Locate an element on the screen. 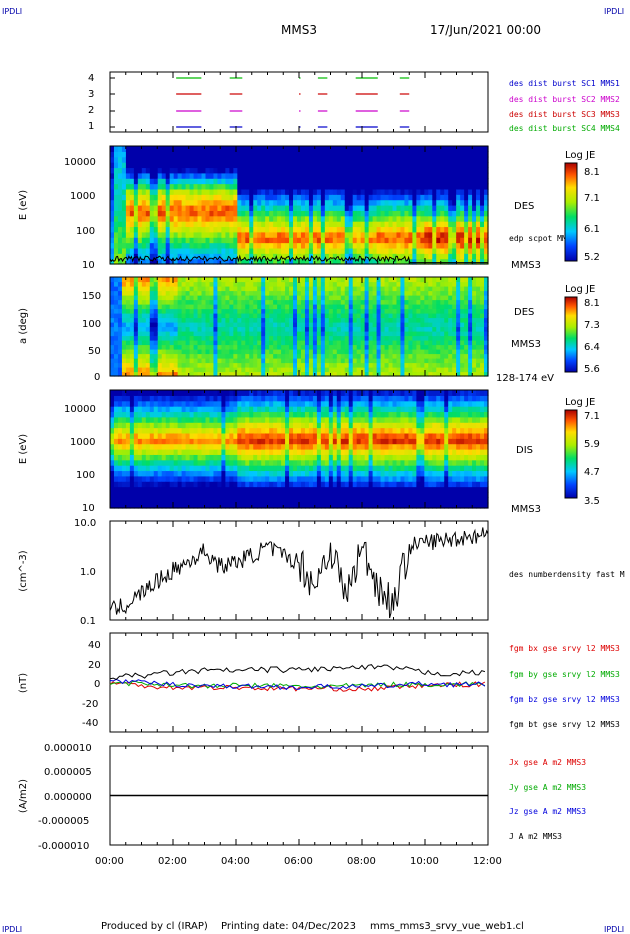 The image size is (630, 934). burst-ytick-1: 1 is located at coordinates (91, 126).